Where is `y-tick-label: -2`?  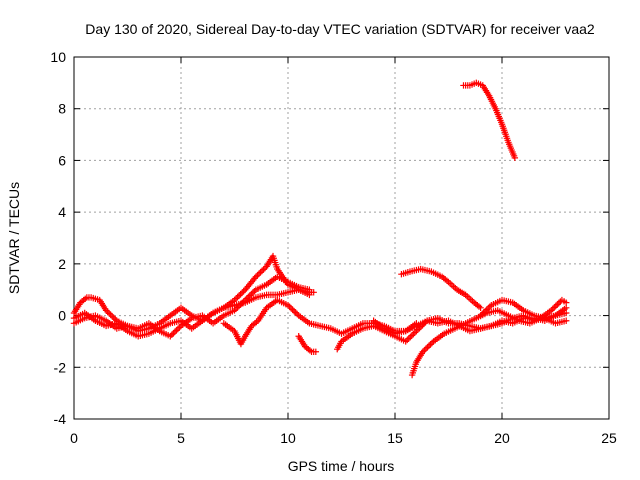 y-tick-label: -2 is located at coordinates (60, 367).